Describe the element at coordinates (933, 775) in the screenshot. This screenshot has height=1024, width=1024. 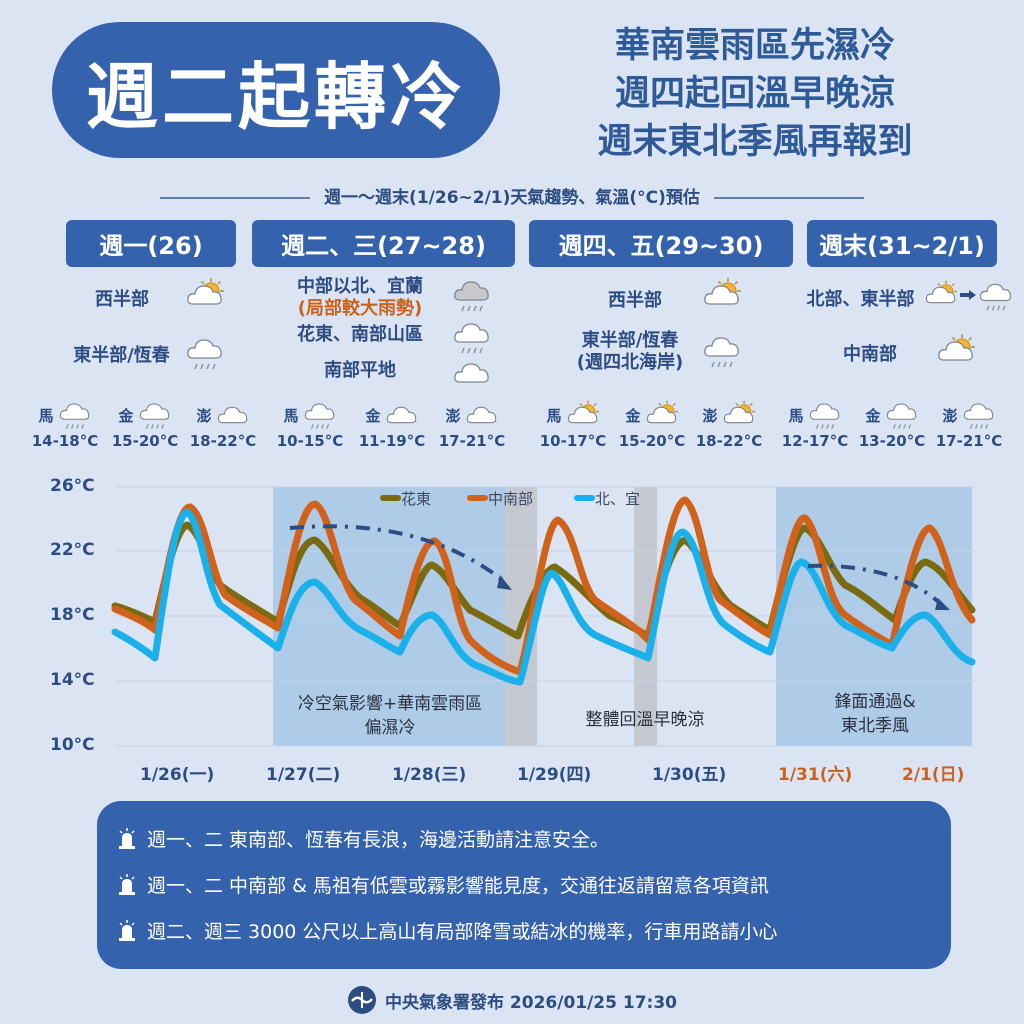
I see `x-label-weekend: 2/1(日)` at that location.